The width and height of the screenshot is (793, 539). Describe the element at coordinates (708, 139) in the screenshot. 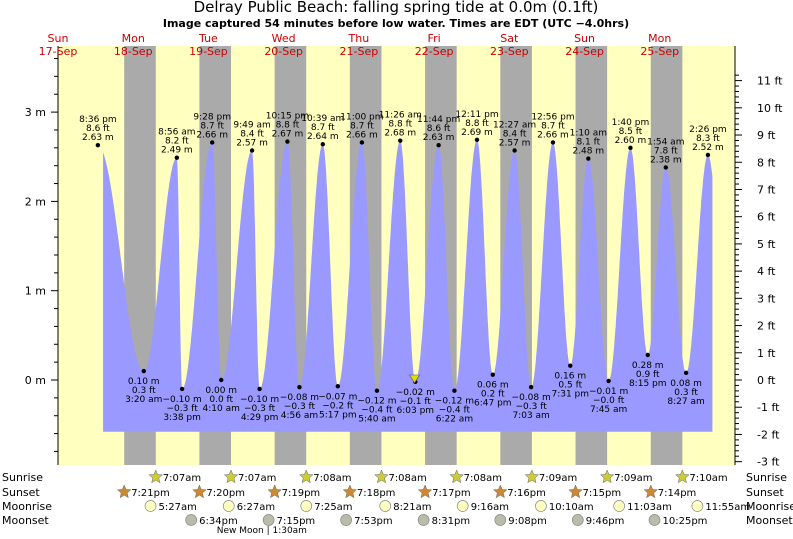

I see `high-tide-feet: 8.3 ft` at that location.